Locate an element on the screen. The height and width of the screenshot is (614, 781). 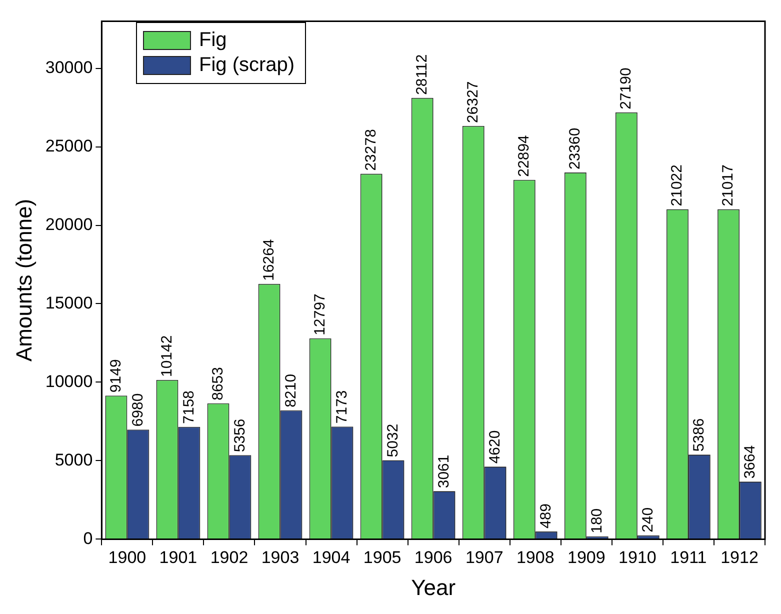
data-label: 4620 is located at coordinates (495, 447).